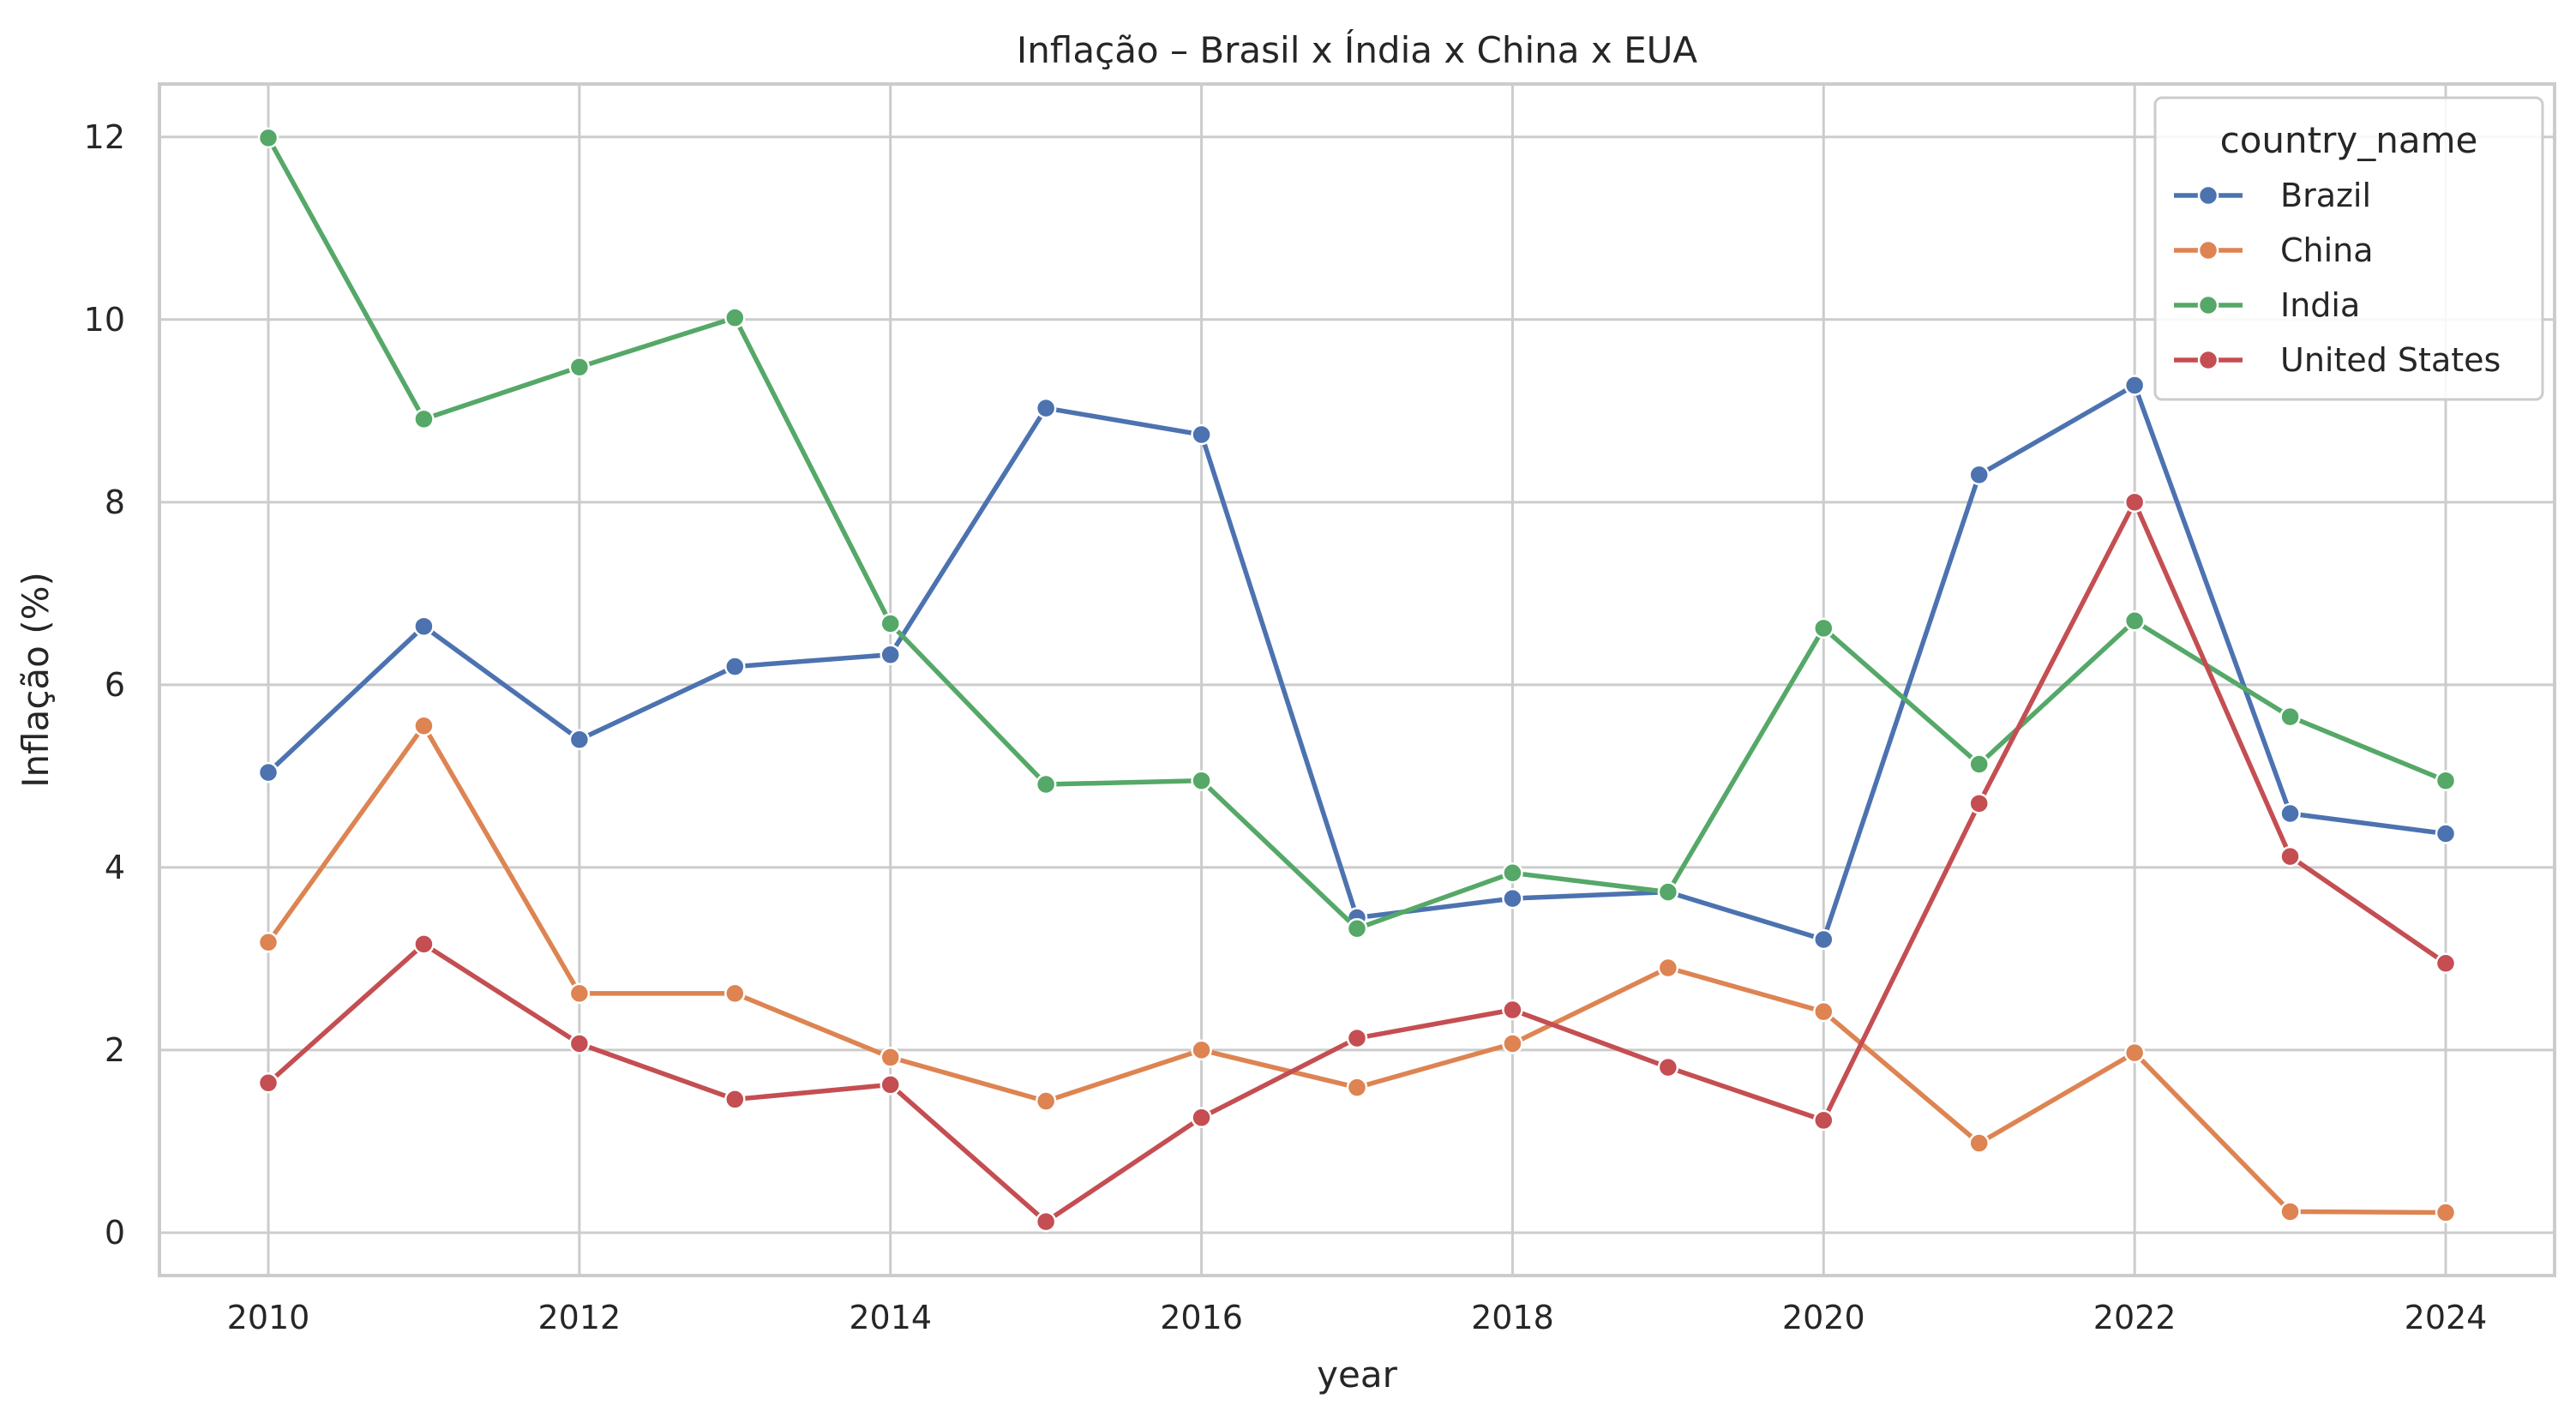  What do you see at coordinates (2208, 195) in the screenshot?
I see `legend-marker-brazil` at bounding box center [2208, 195].